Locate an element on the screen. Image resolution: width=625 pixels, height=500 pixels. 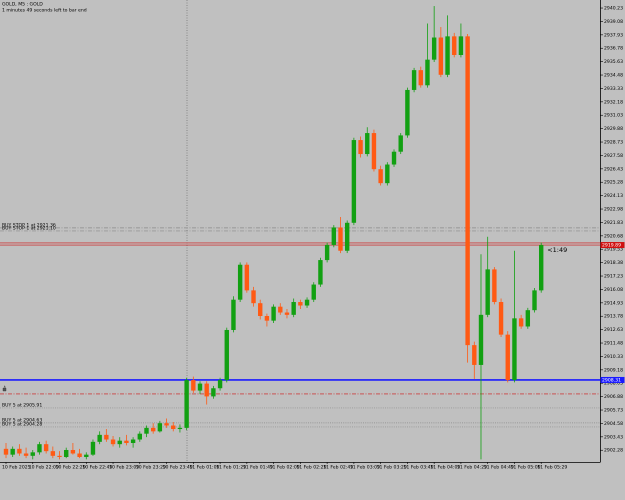
bid-price-label: 2919.89 is located at coordinates (611, 246).